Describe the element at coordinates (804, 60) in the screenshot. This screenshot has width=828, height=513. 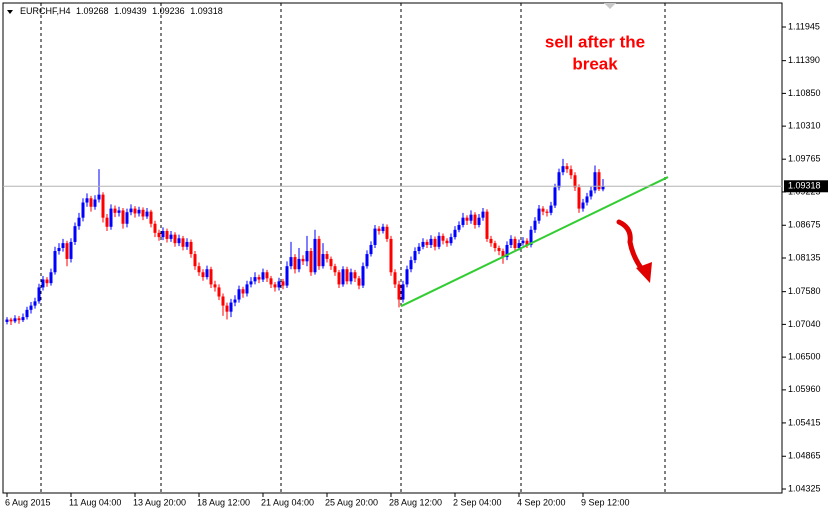
I see `y-tick-label: 1.11390` at that location.